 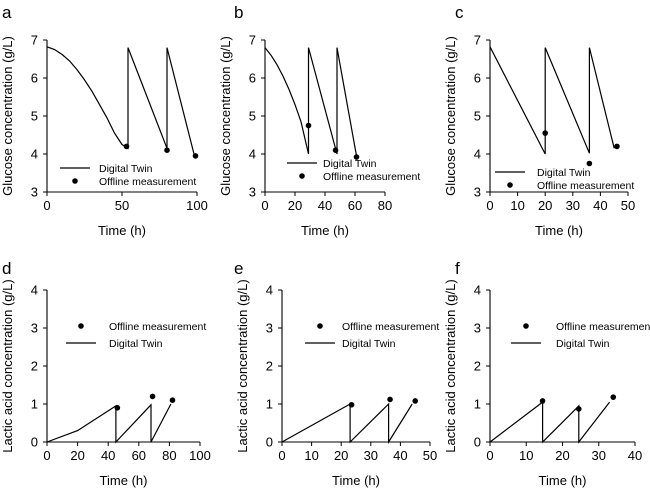 I want to click on panel-letter: e, so click(x=238, y=268).